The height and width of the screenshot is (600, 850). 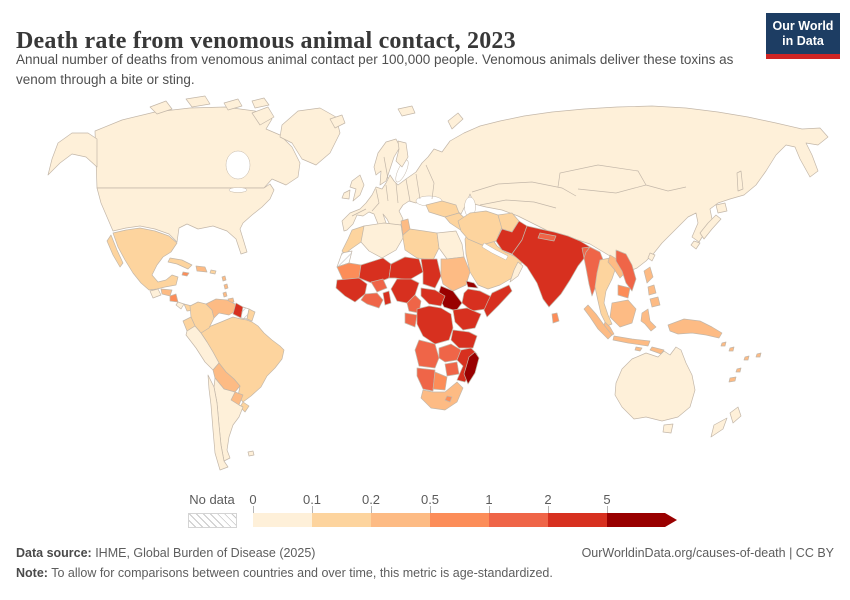 What do you see at coordinates (375, 271) in the screenshot?
I see `country-mali` at bounding box center [375, 271].